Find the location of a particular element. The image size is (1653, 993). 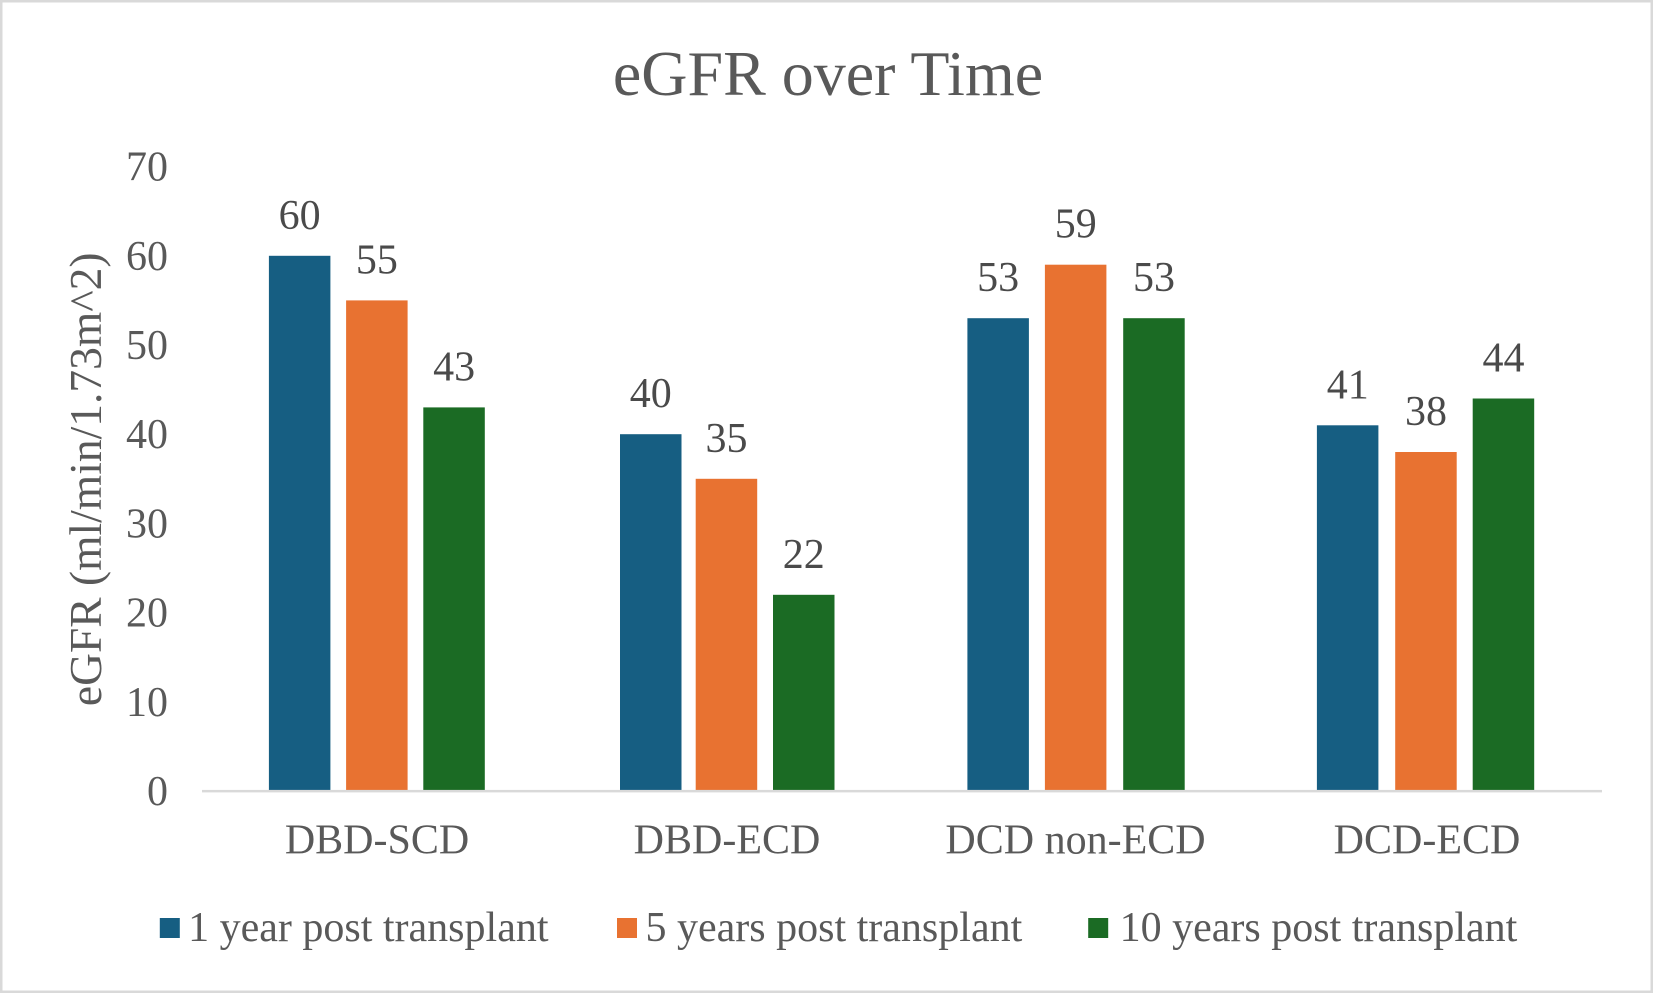

svg-text: 10 years post transplant is located at coordinates (1319, 928).